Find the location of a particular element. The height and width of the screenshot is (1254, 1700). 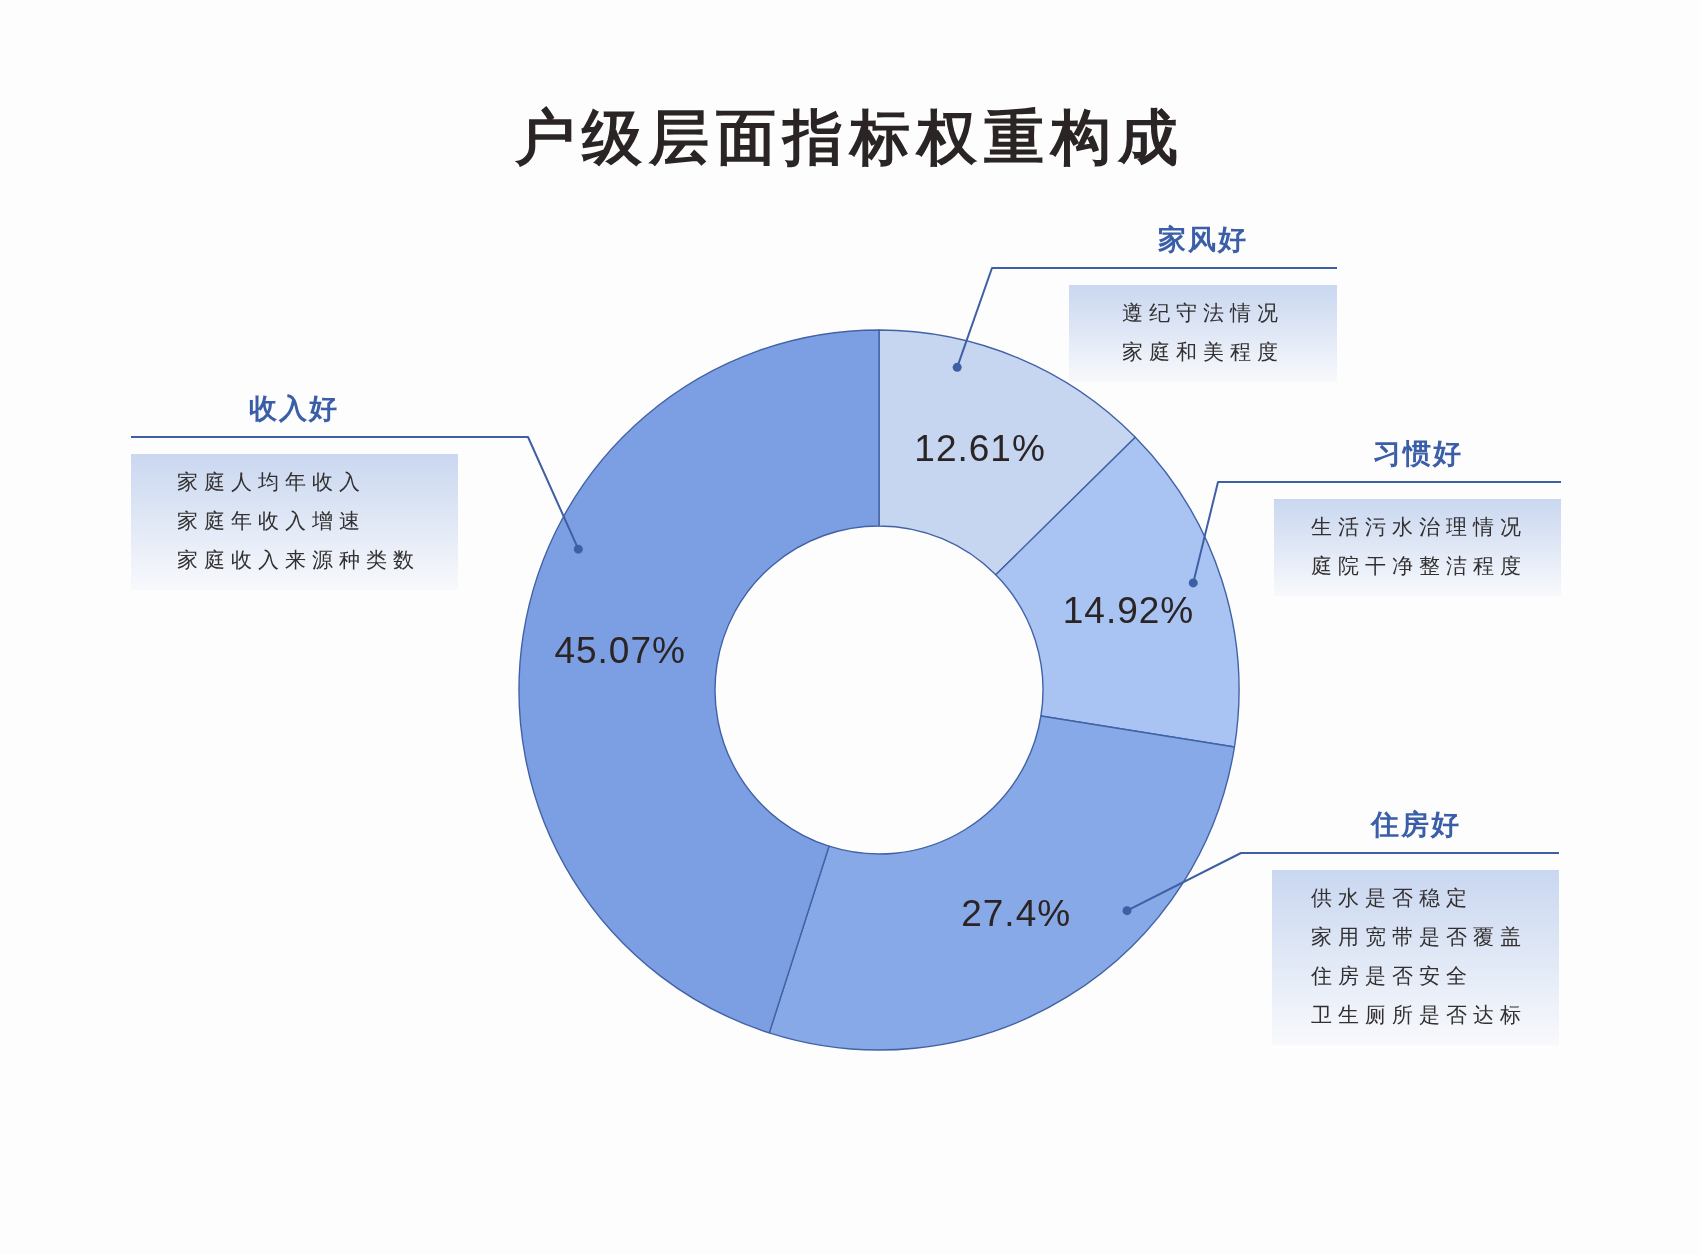

annotation: 生活污水治理情况 is located at coordinates (1419, 527).